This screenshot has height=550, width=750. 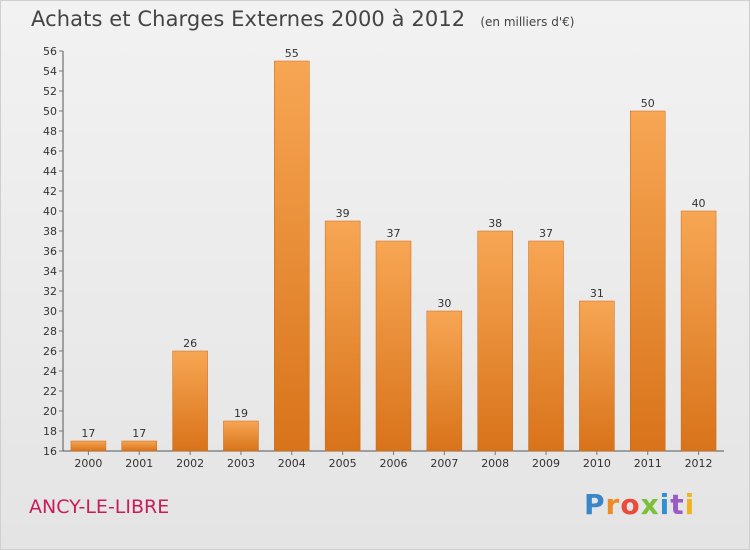 I want to click on x-tick-label: 2003, so click(x=241, y=463).